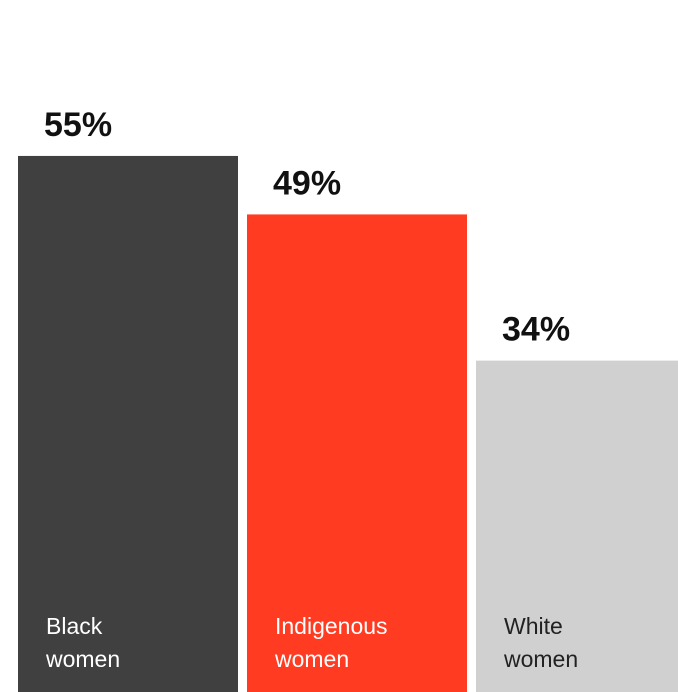 The height and width of the screenshot is (692, 678). What do you see at coordinates (82, 642) in the screenshot?
I see `category-label-black-women: Black women` at bounding box center [82, 642].